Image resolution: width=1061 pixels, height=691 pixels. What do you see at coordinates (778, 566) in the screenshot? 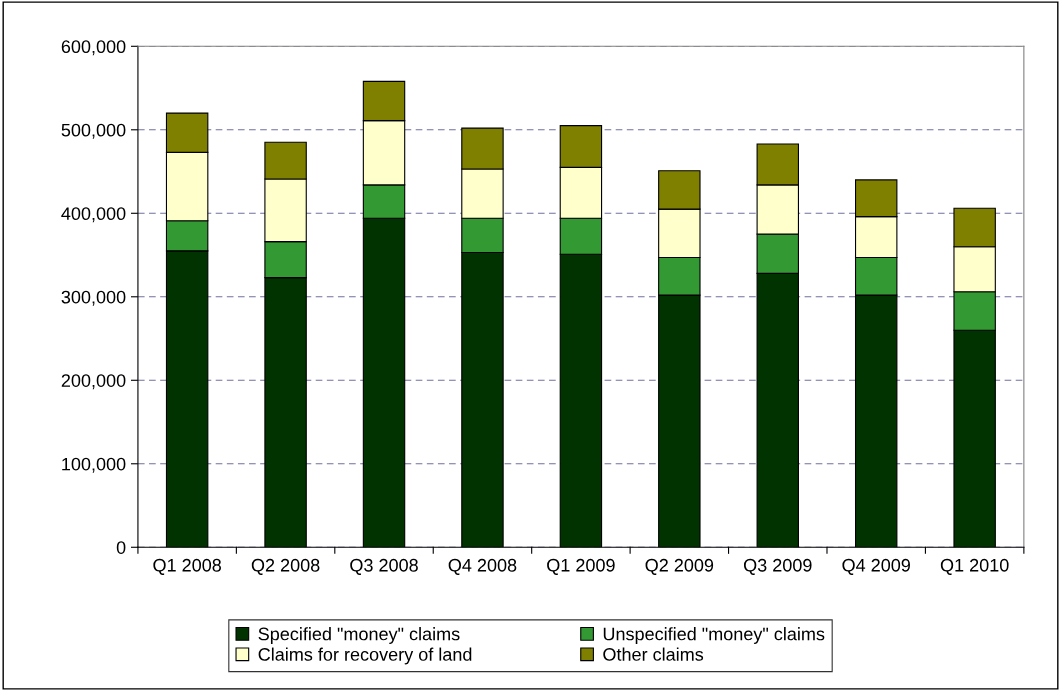
I see `x-tick-label: Q3 2009` at bounding box center [778, 566].